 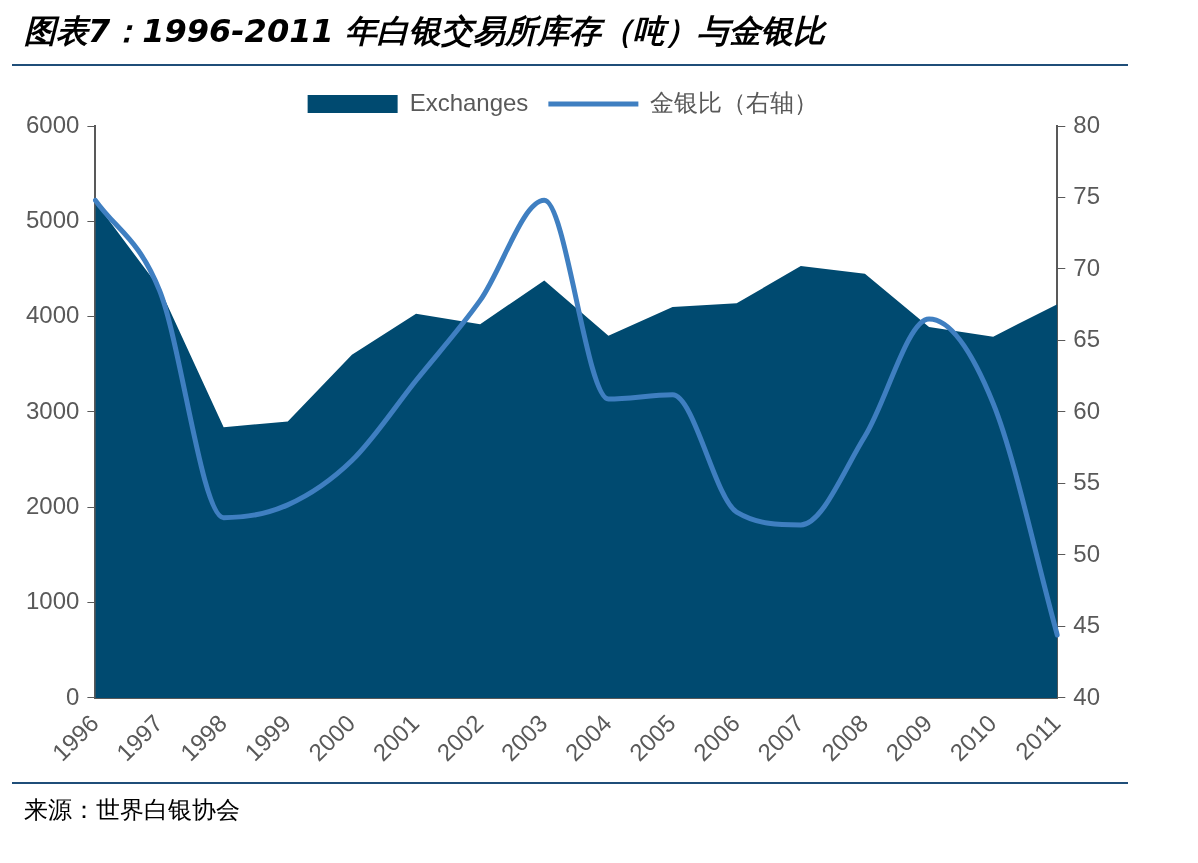 I want to click on y2-tick-label: 70, so click(x=1087, y=267).